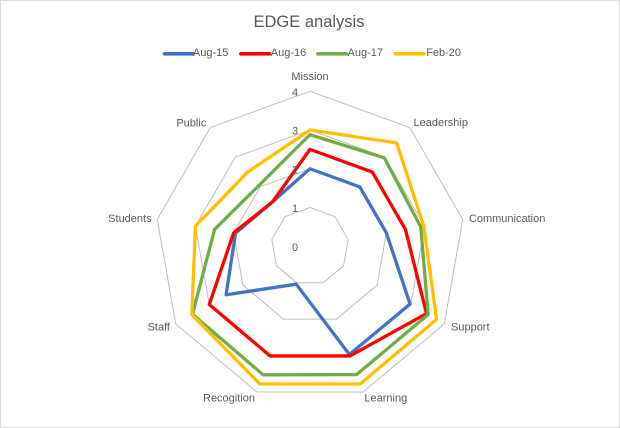  What do you see at coordinates (295, 170) in the screenshot?
I see `svg-text: 2` at bounding box center [295, 170].